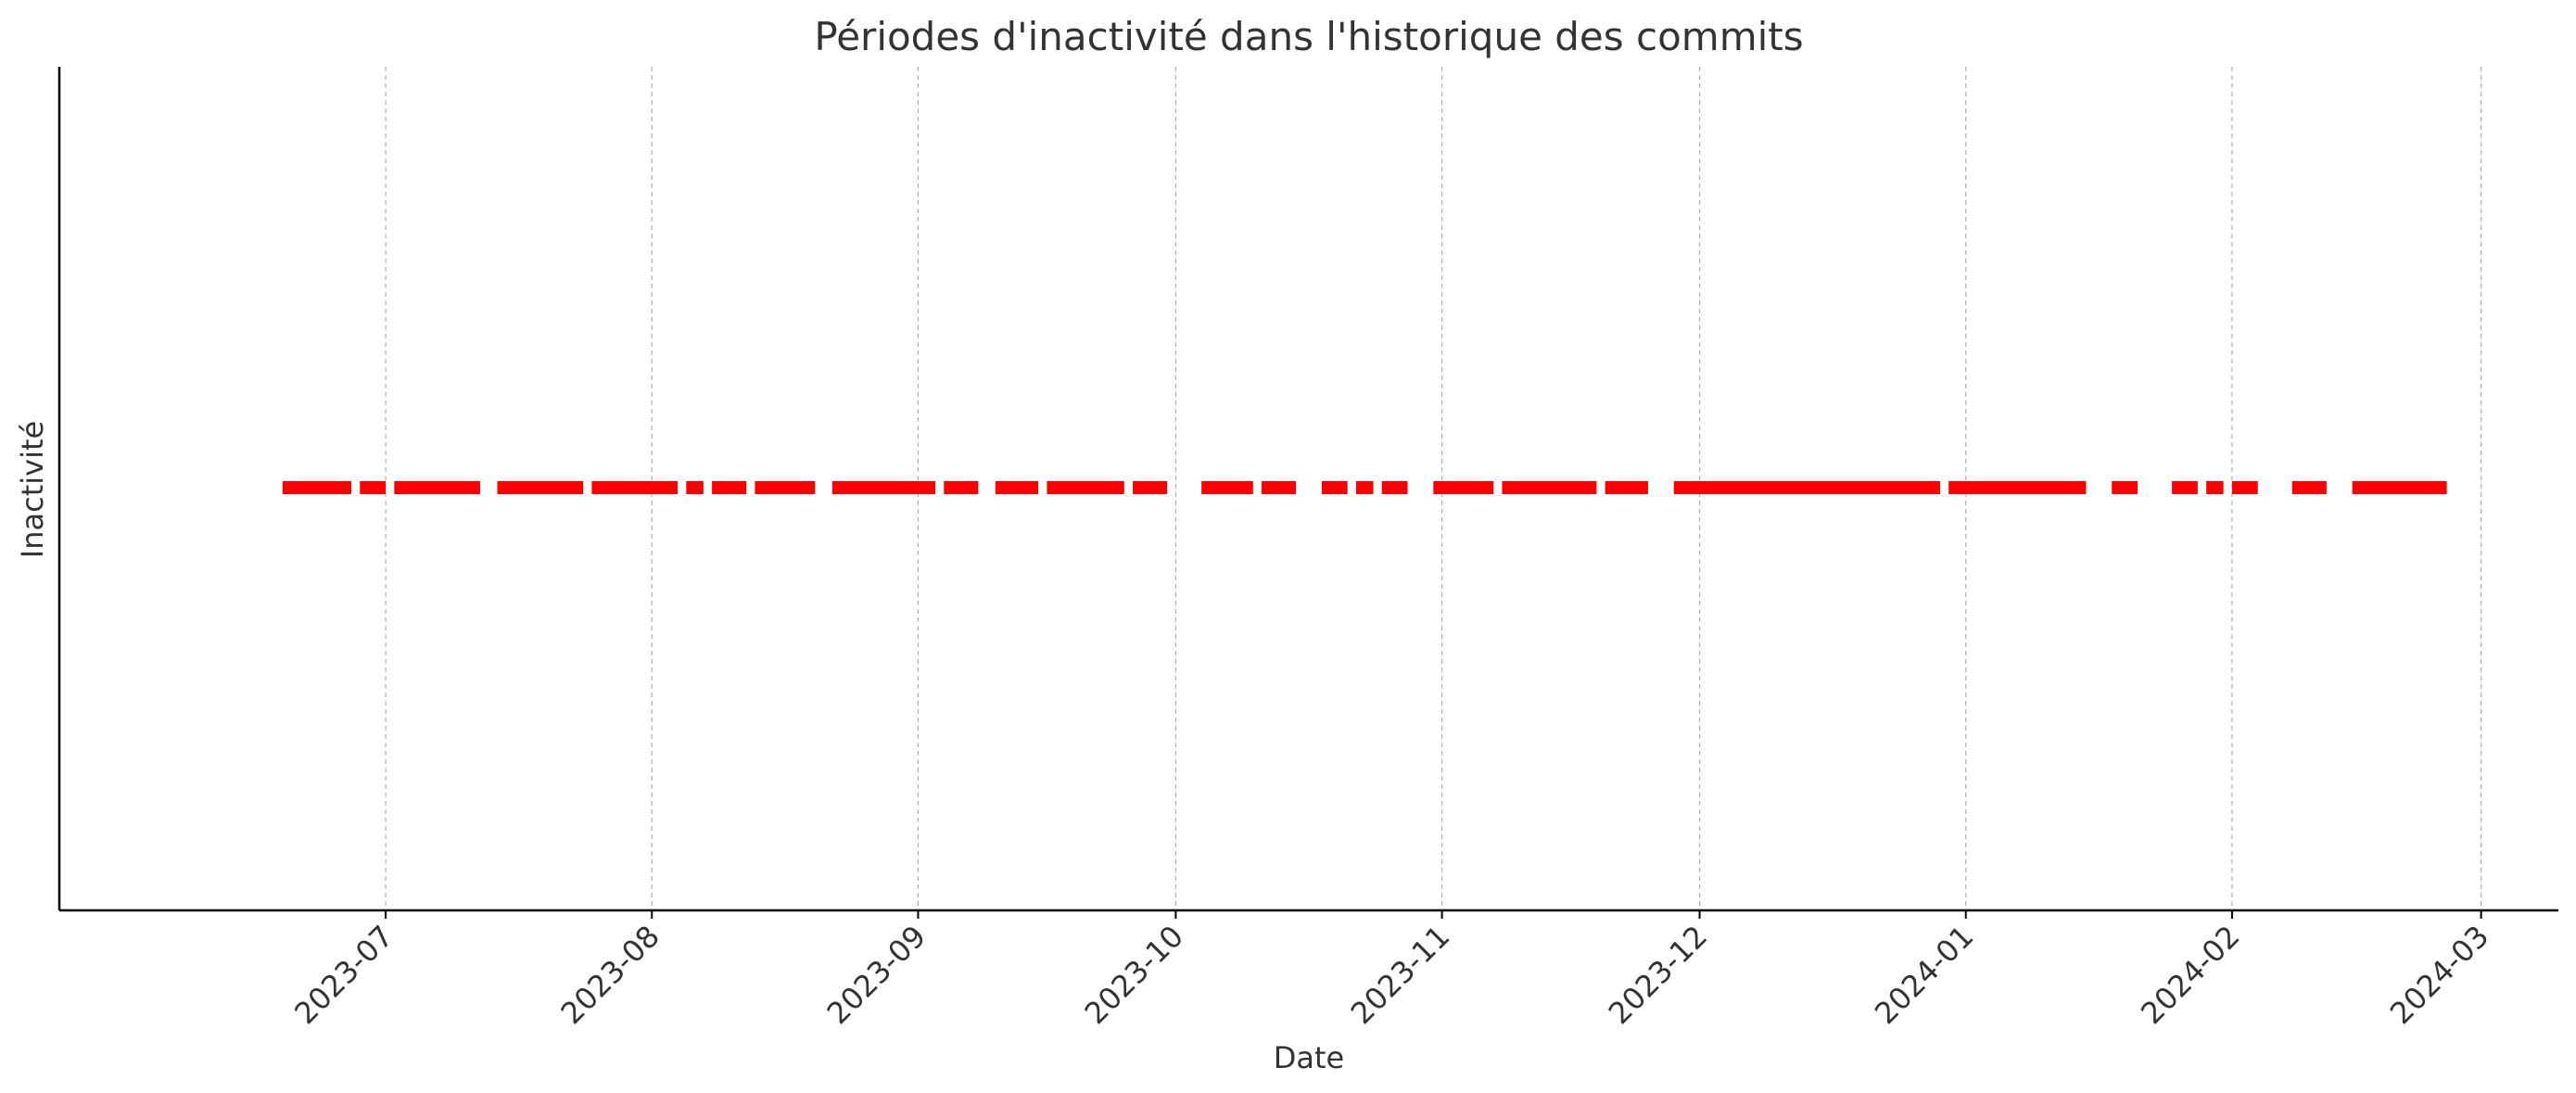 Image resolution: width=2576 pixels, height=1093 pixels. I want to click on inactivity-periods, so click(1364, 488).